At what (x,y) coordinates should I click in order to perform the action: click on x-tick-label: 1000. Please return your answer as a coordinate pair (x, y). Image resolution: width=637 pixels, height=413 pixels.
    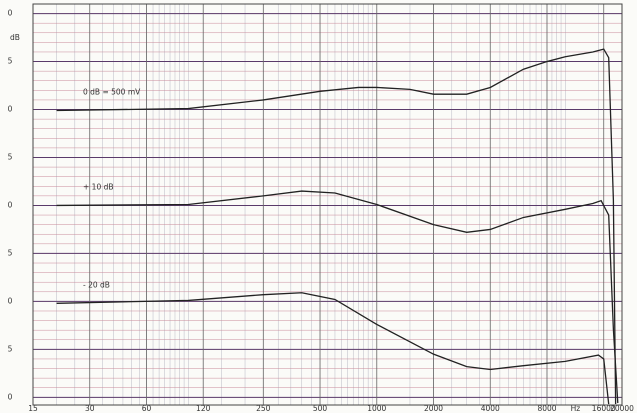
    Looking at the image, I should click on (376, 408).